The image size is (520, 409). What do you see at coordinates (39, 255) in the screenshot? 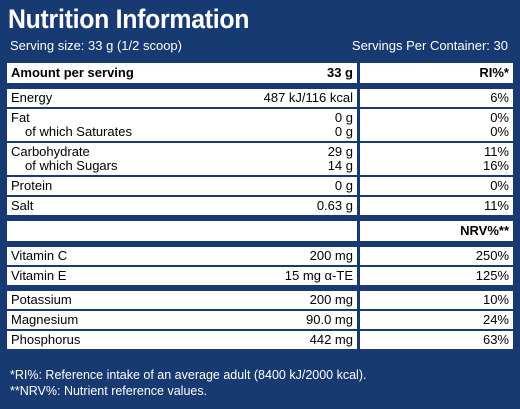
I see `vitamin-name: Vitamin C` at bounding box center [39, 255].